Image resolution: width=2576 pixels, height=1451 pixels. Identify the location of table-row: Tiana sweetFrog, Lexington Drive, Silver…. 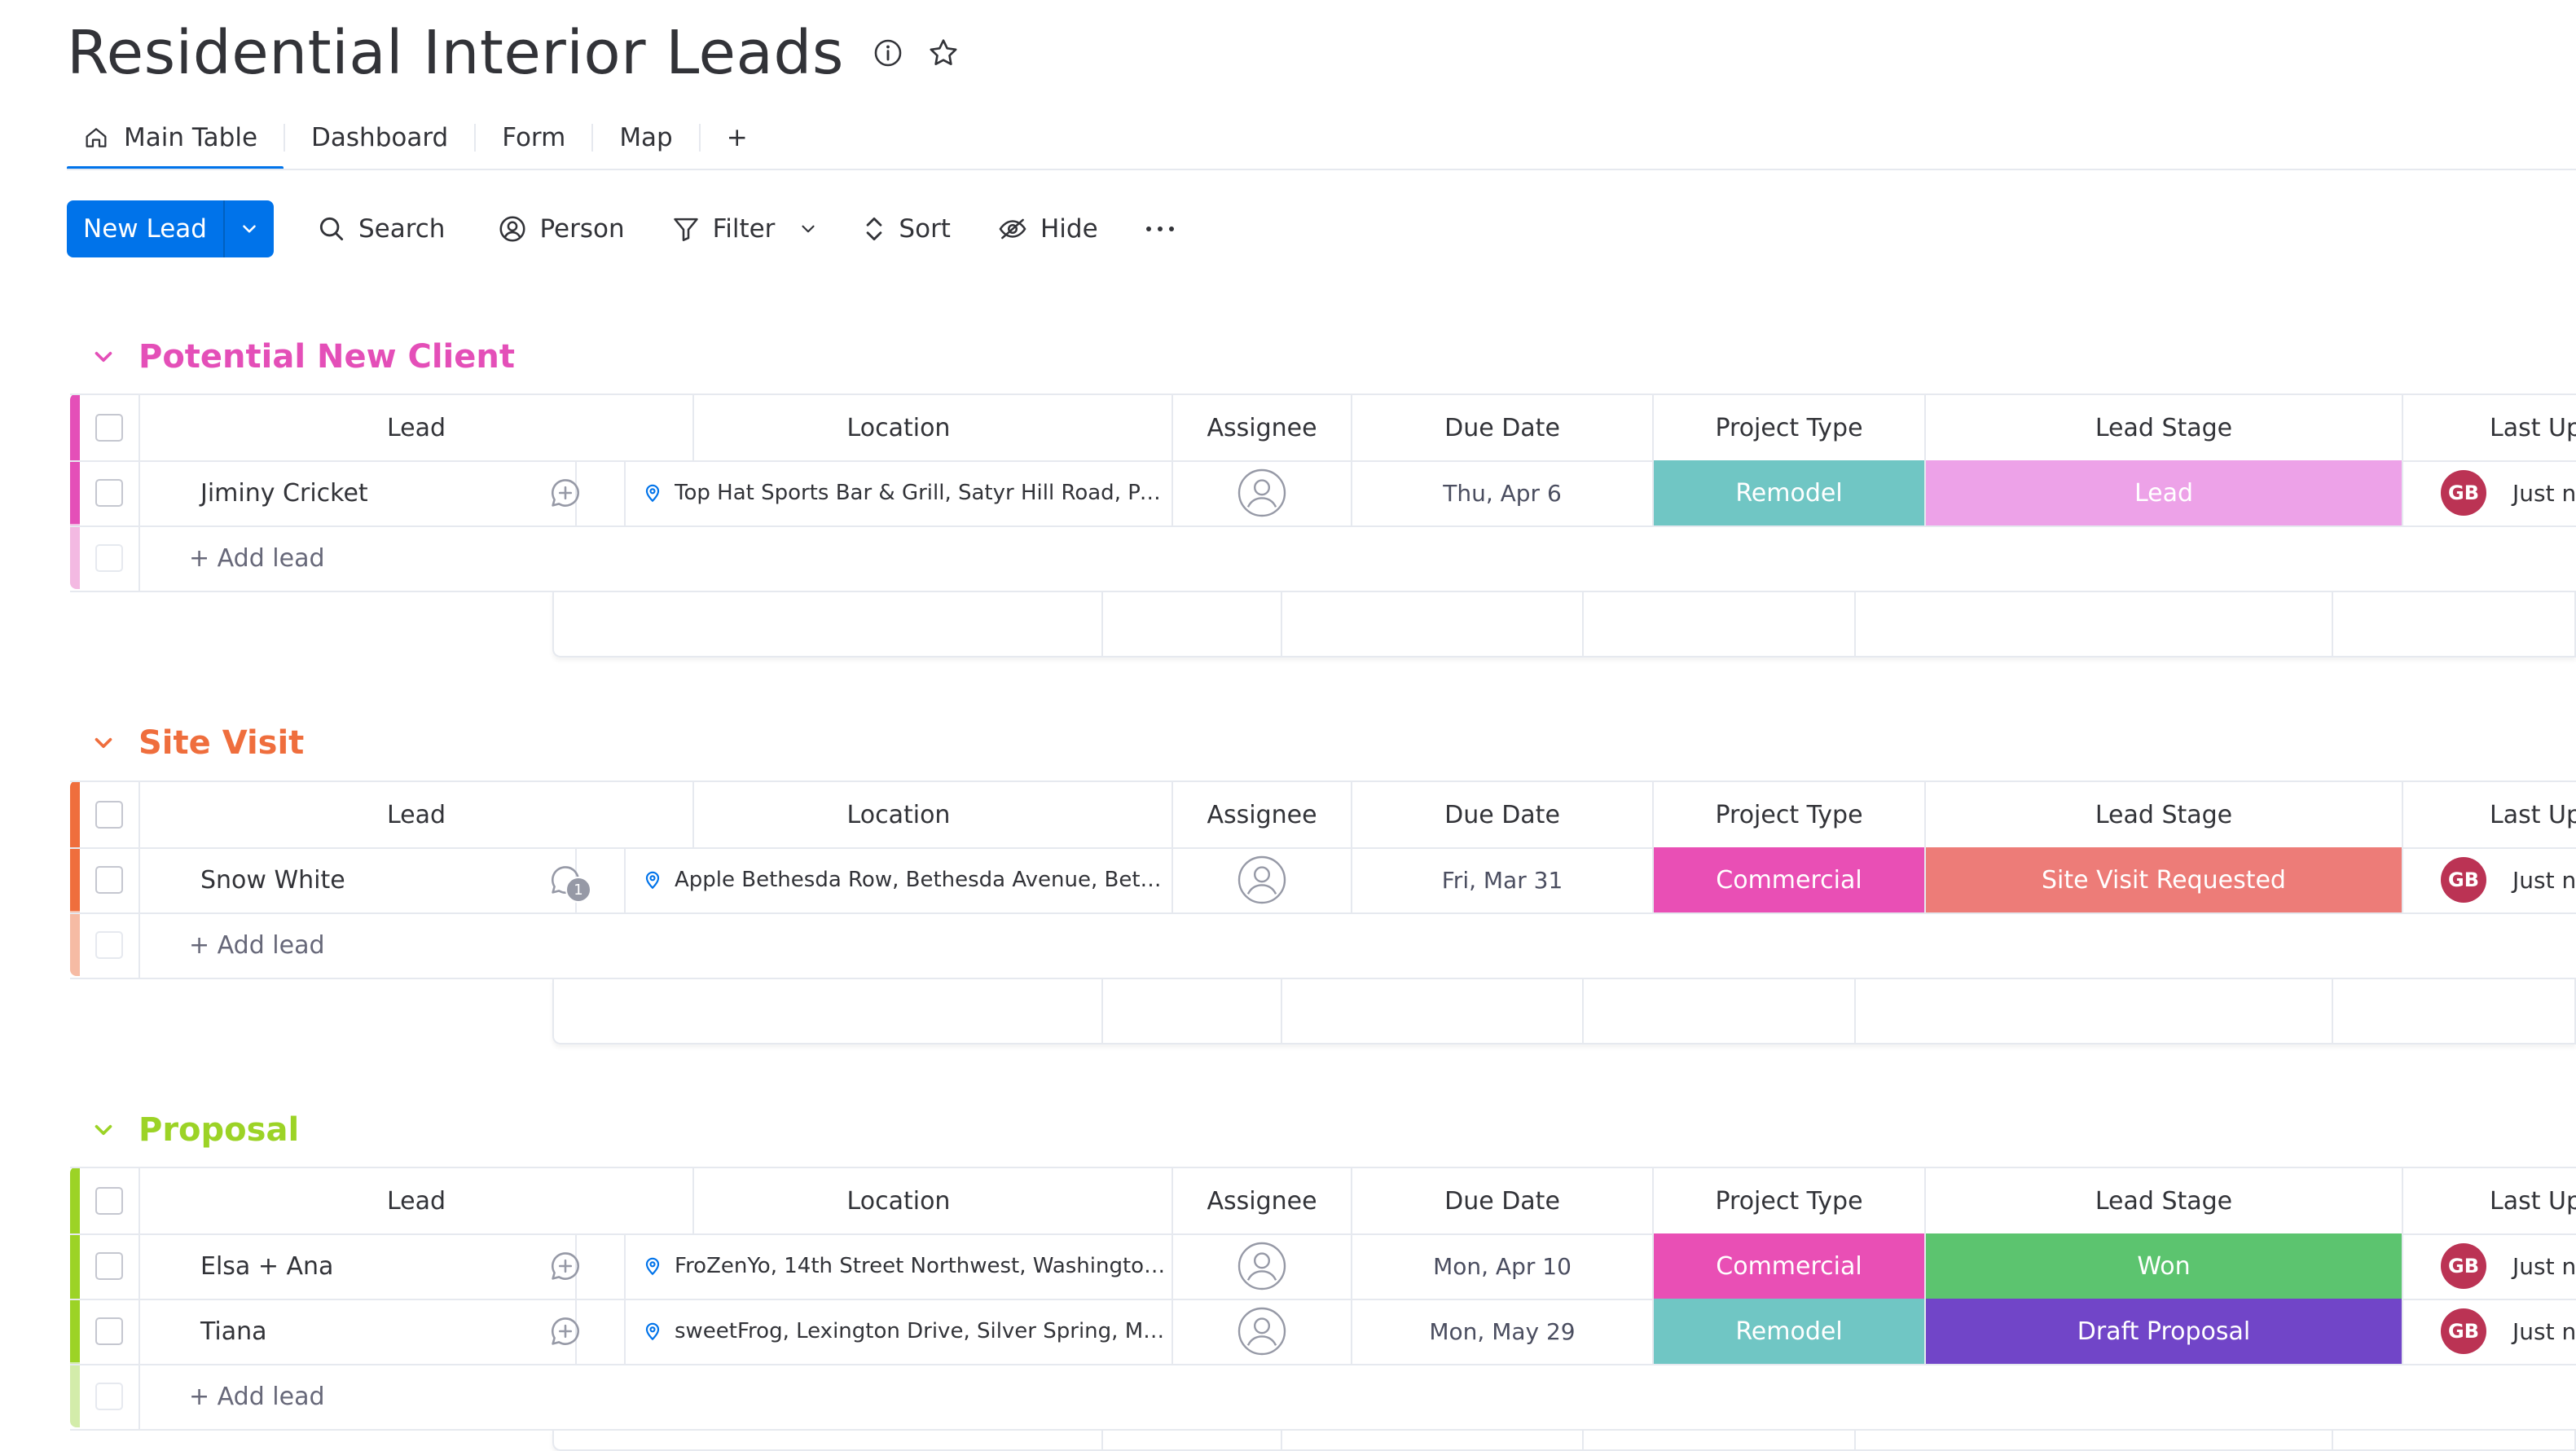
(1323, 1332).